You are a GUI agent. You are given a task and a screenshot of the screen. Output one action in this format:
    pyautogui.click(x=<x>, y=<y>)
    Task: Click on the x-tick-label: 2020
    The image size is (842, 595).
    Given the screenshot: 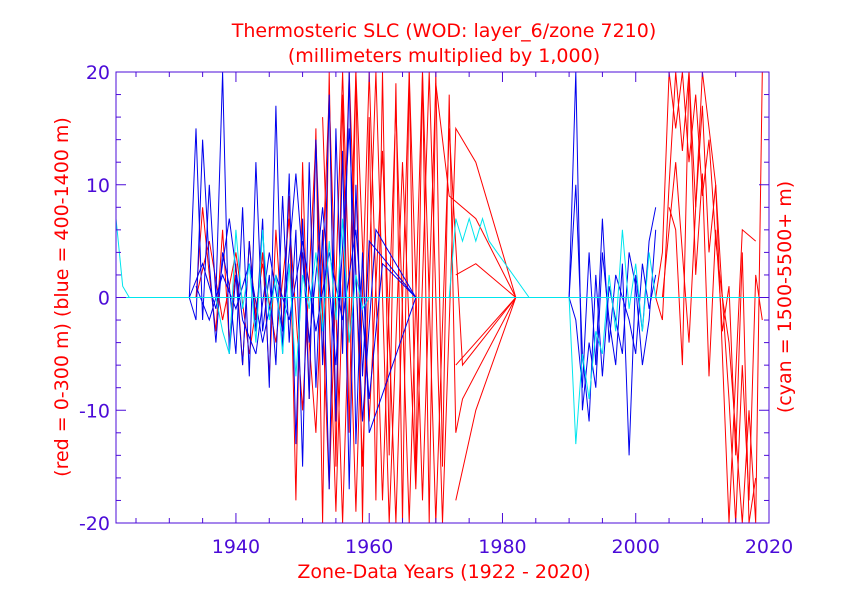 What is the action you would take?
    pyautogui.click(x=769, y=547)
    